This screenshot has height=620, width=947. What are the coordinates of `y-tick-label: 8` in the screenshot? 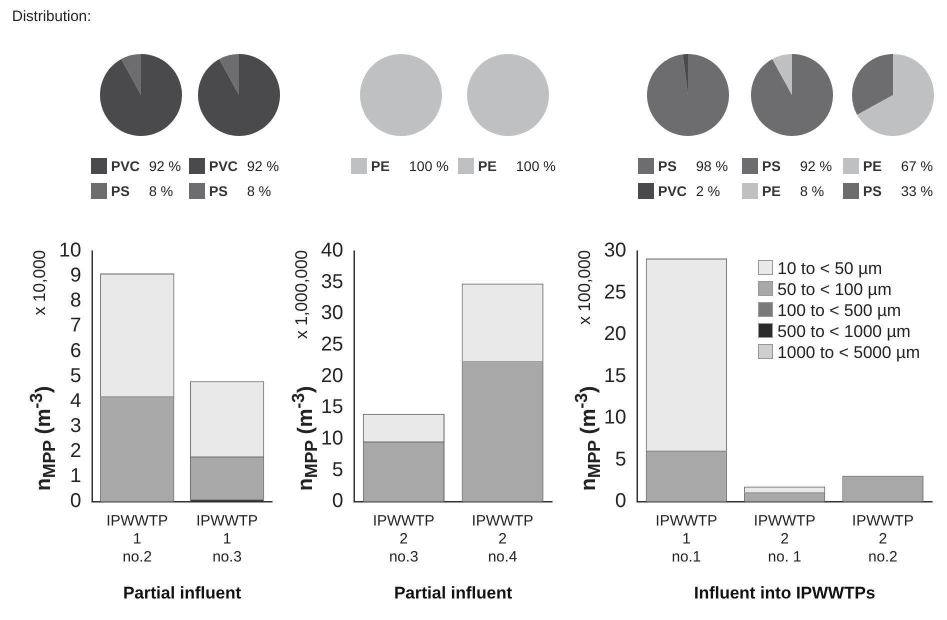 It's located at (76, 301).